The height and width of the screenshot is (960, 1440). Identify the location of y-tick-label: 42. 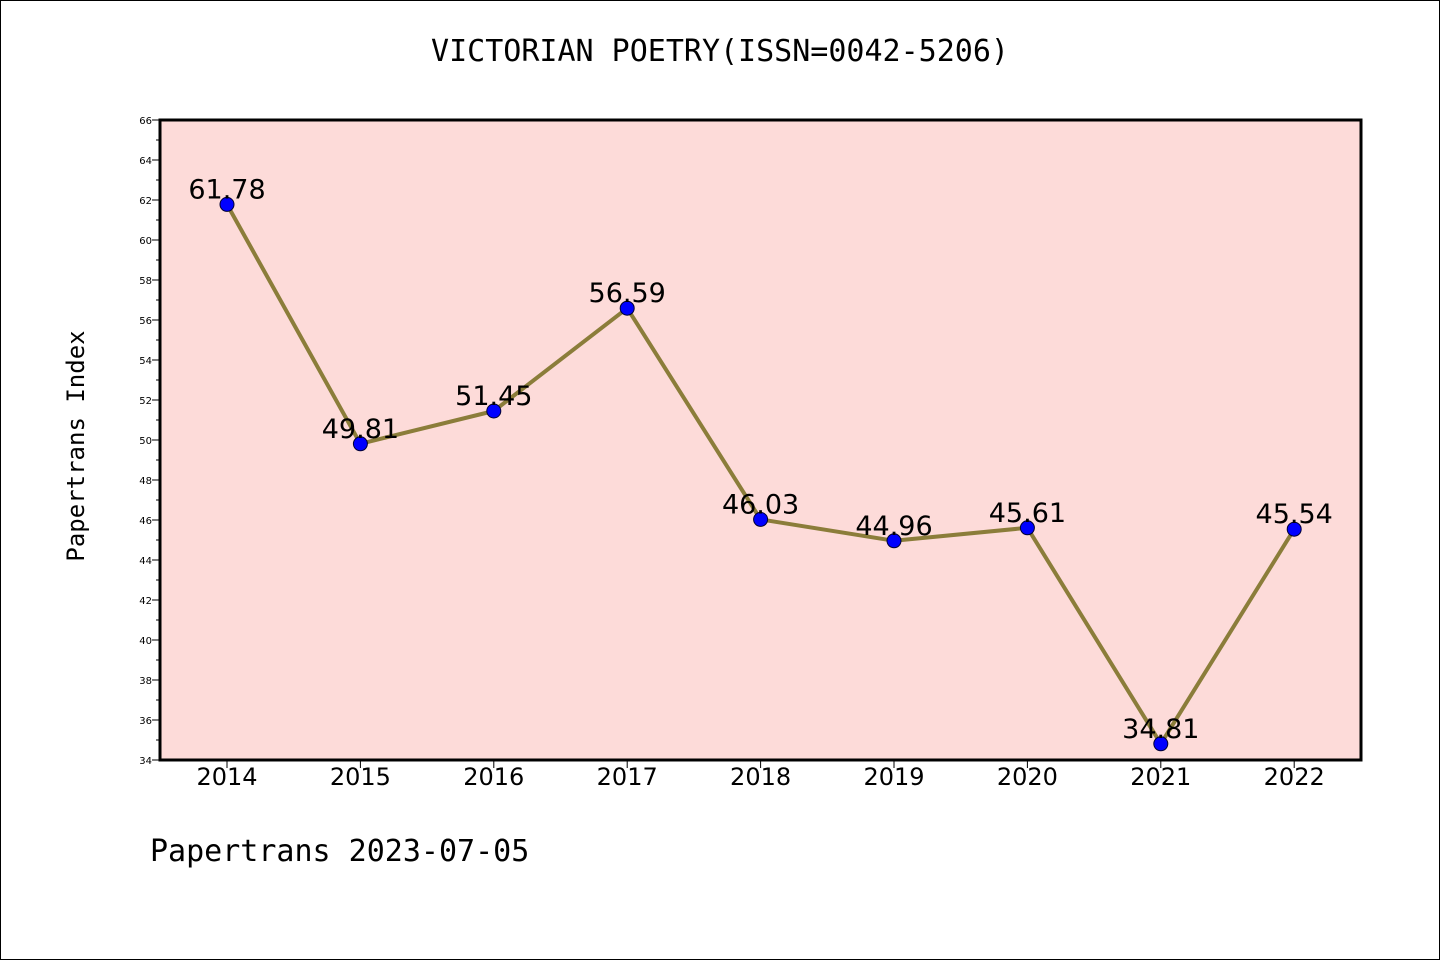
(145, 601).